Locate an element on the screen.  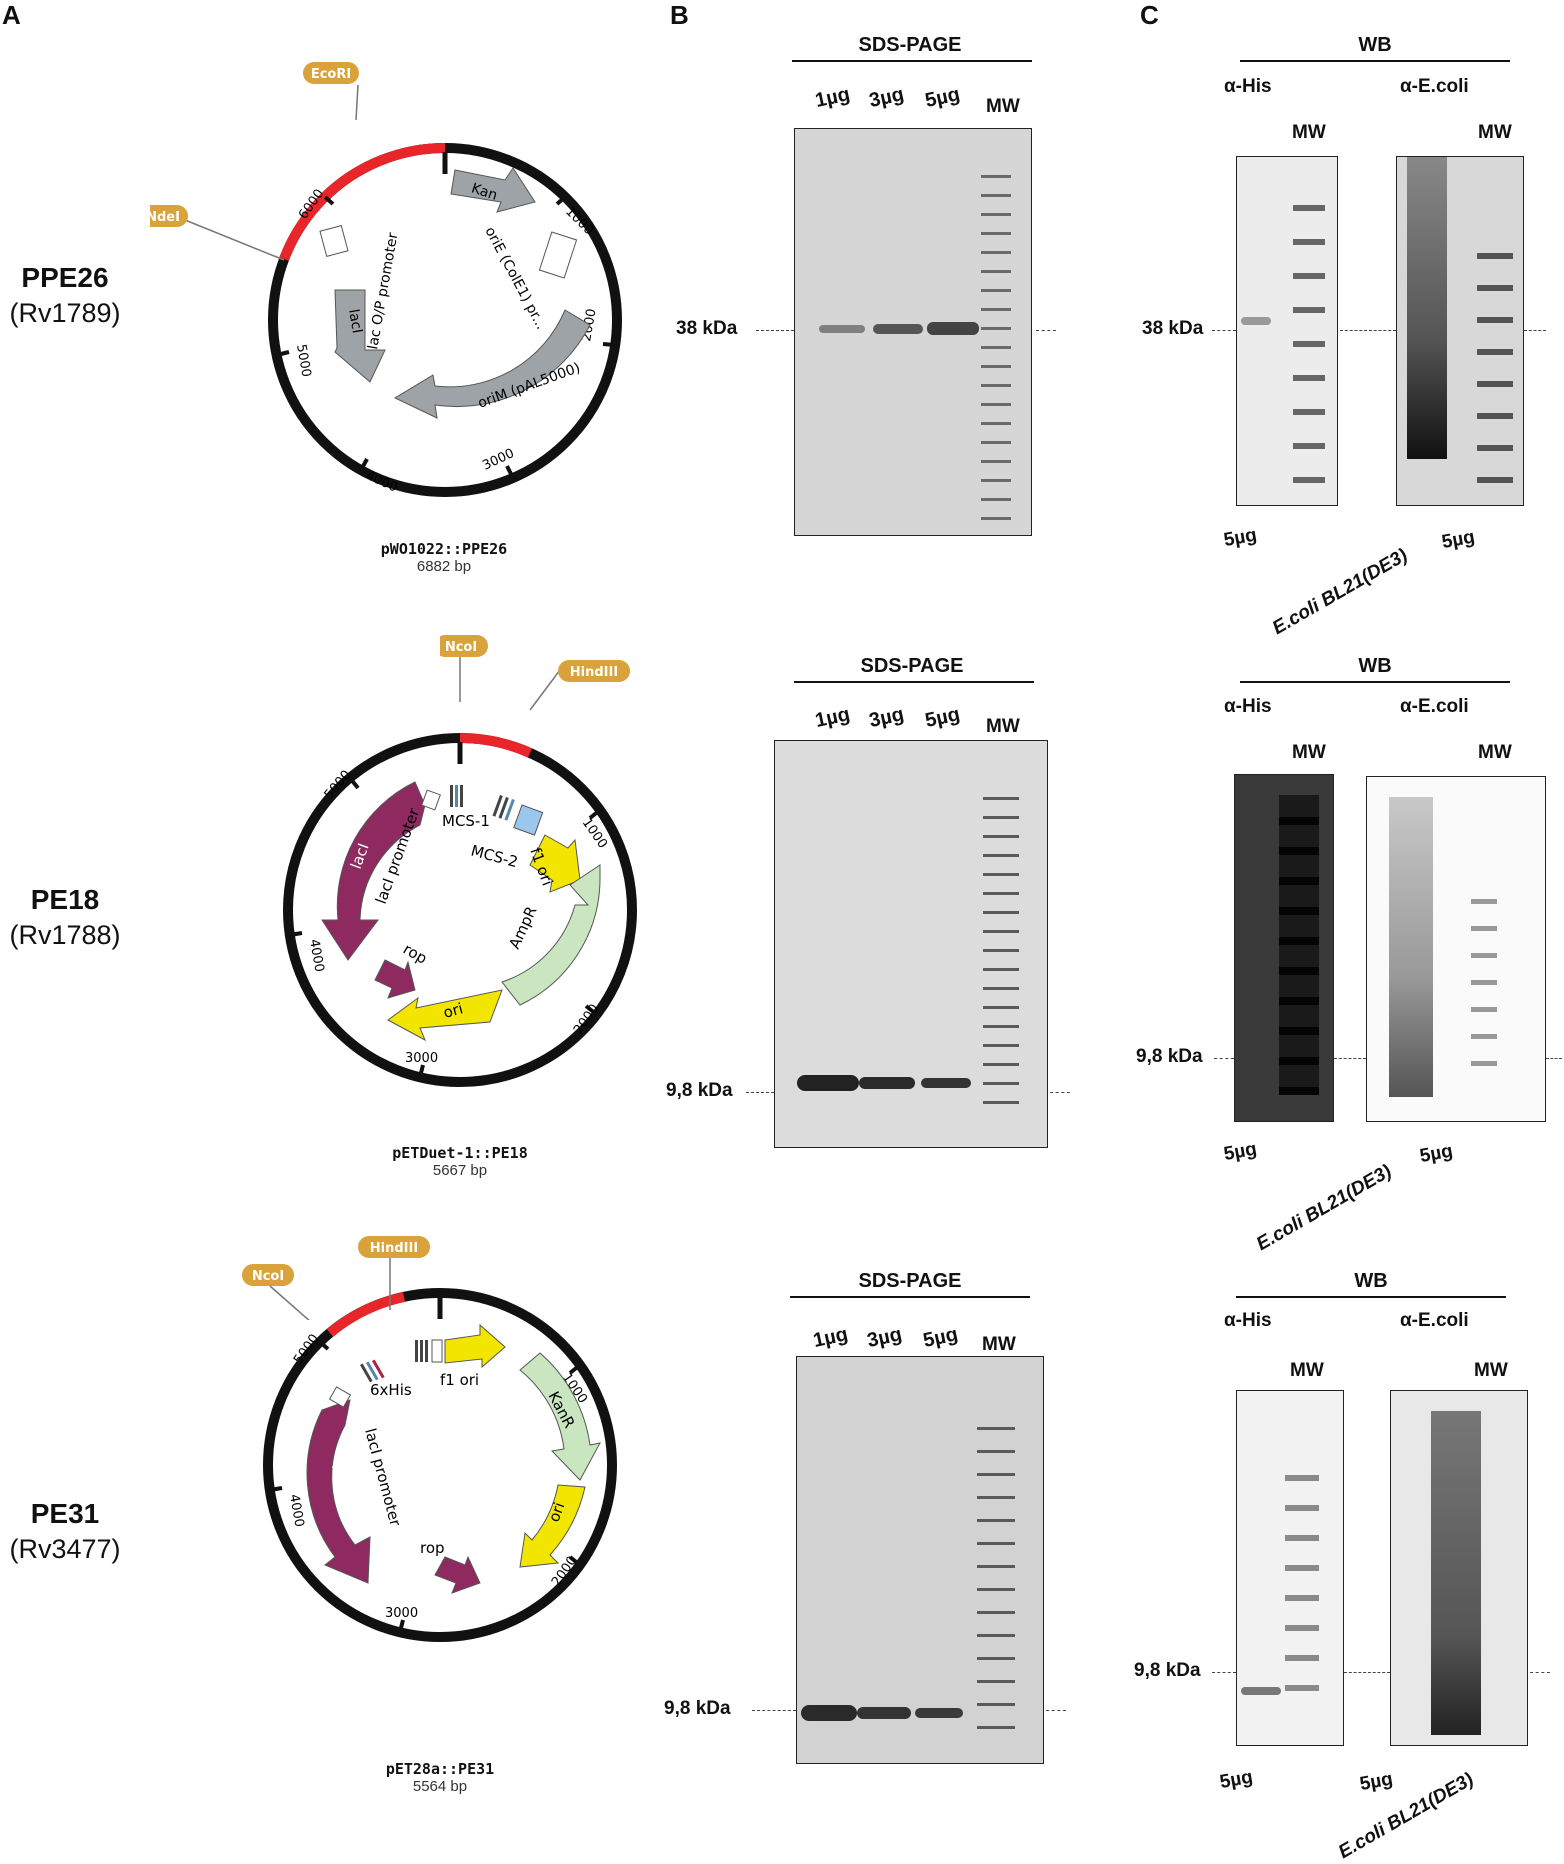
insert-segment is located at coordinates (366, 1314).